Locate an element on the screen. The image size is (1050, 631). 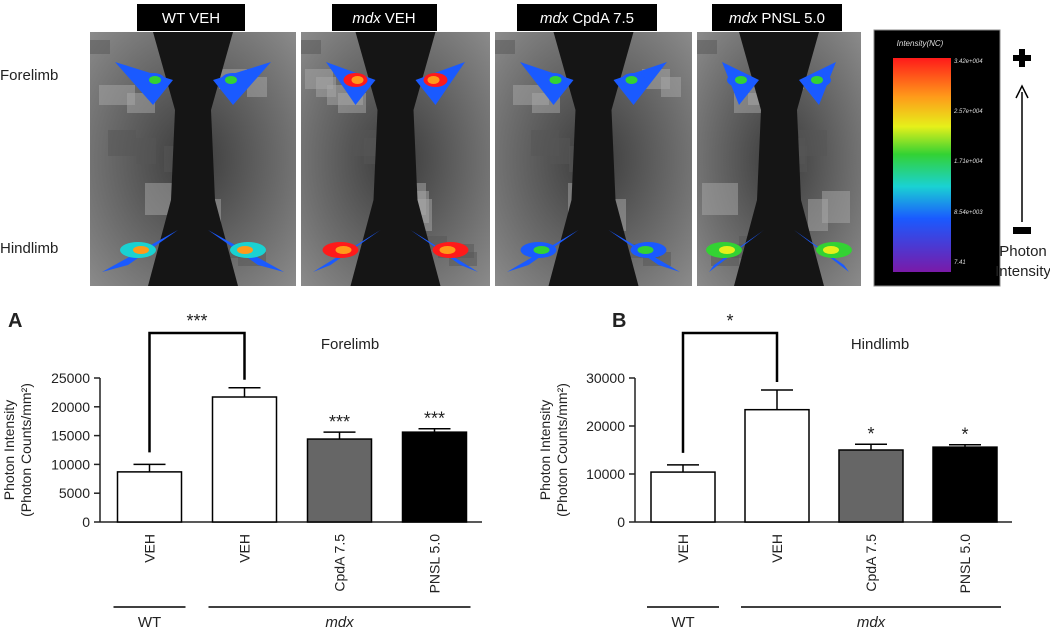
y-axis-label: Photon Intensity is located at coordinates (9, 450).